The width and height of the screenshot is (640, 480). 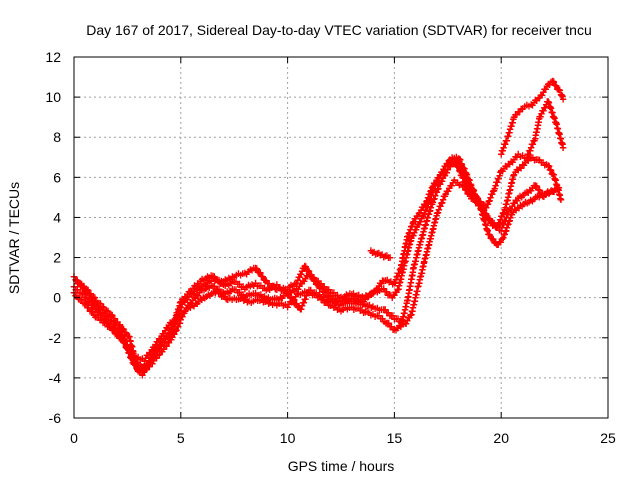 What do you see at coordinates (53, 97) in the screenshot?
I see `y-tick-label: 10` at bounding box center [53, 97].